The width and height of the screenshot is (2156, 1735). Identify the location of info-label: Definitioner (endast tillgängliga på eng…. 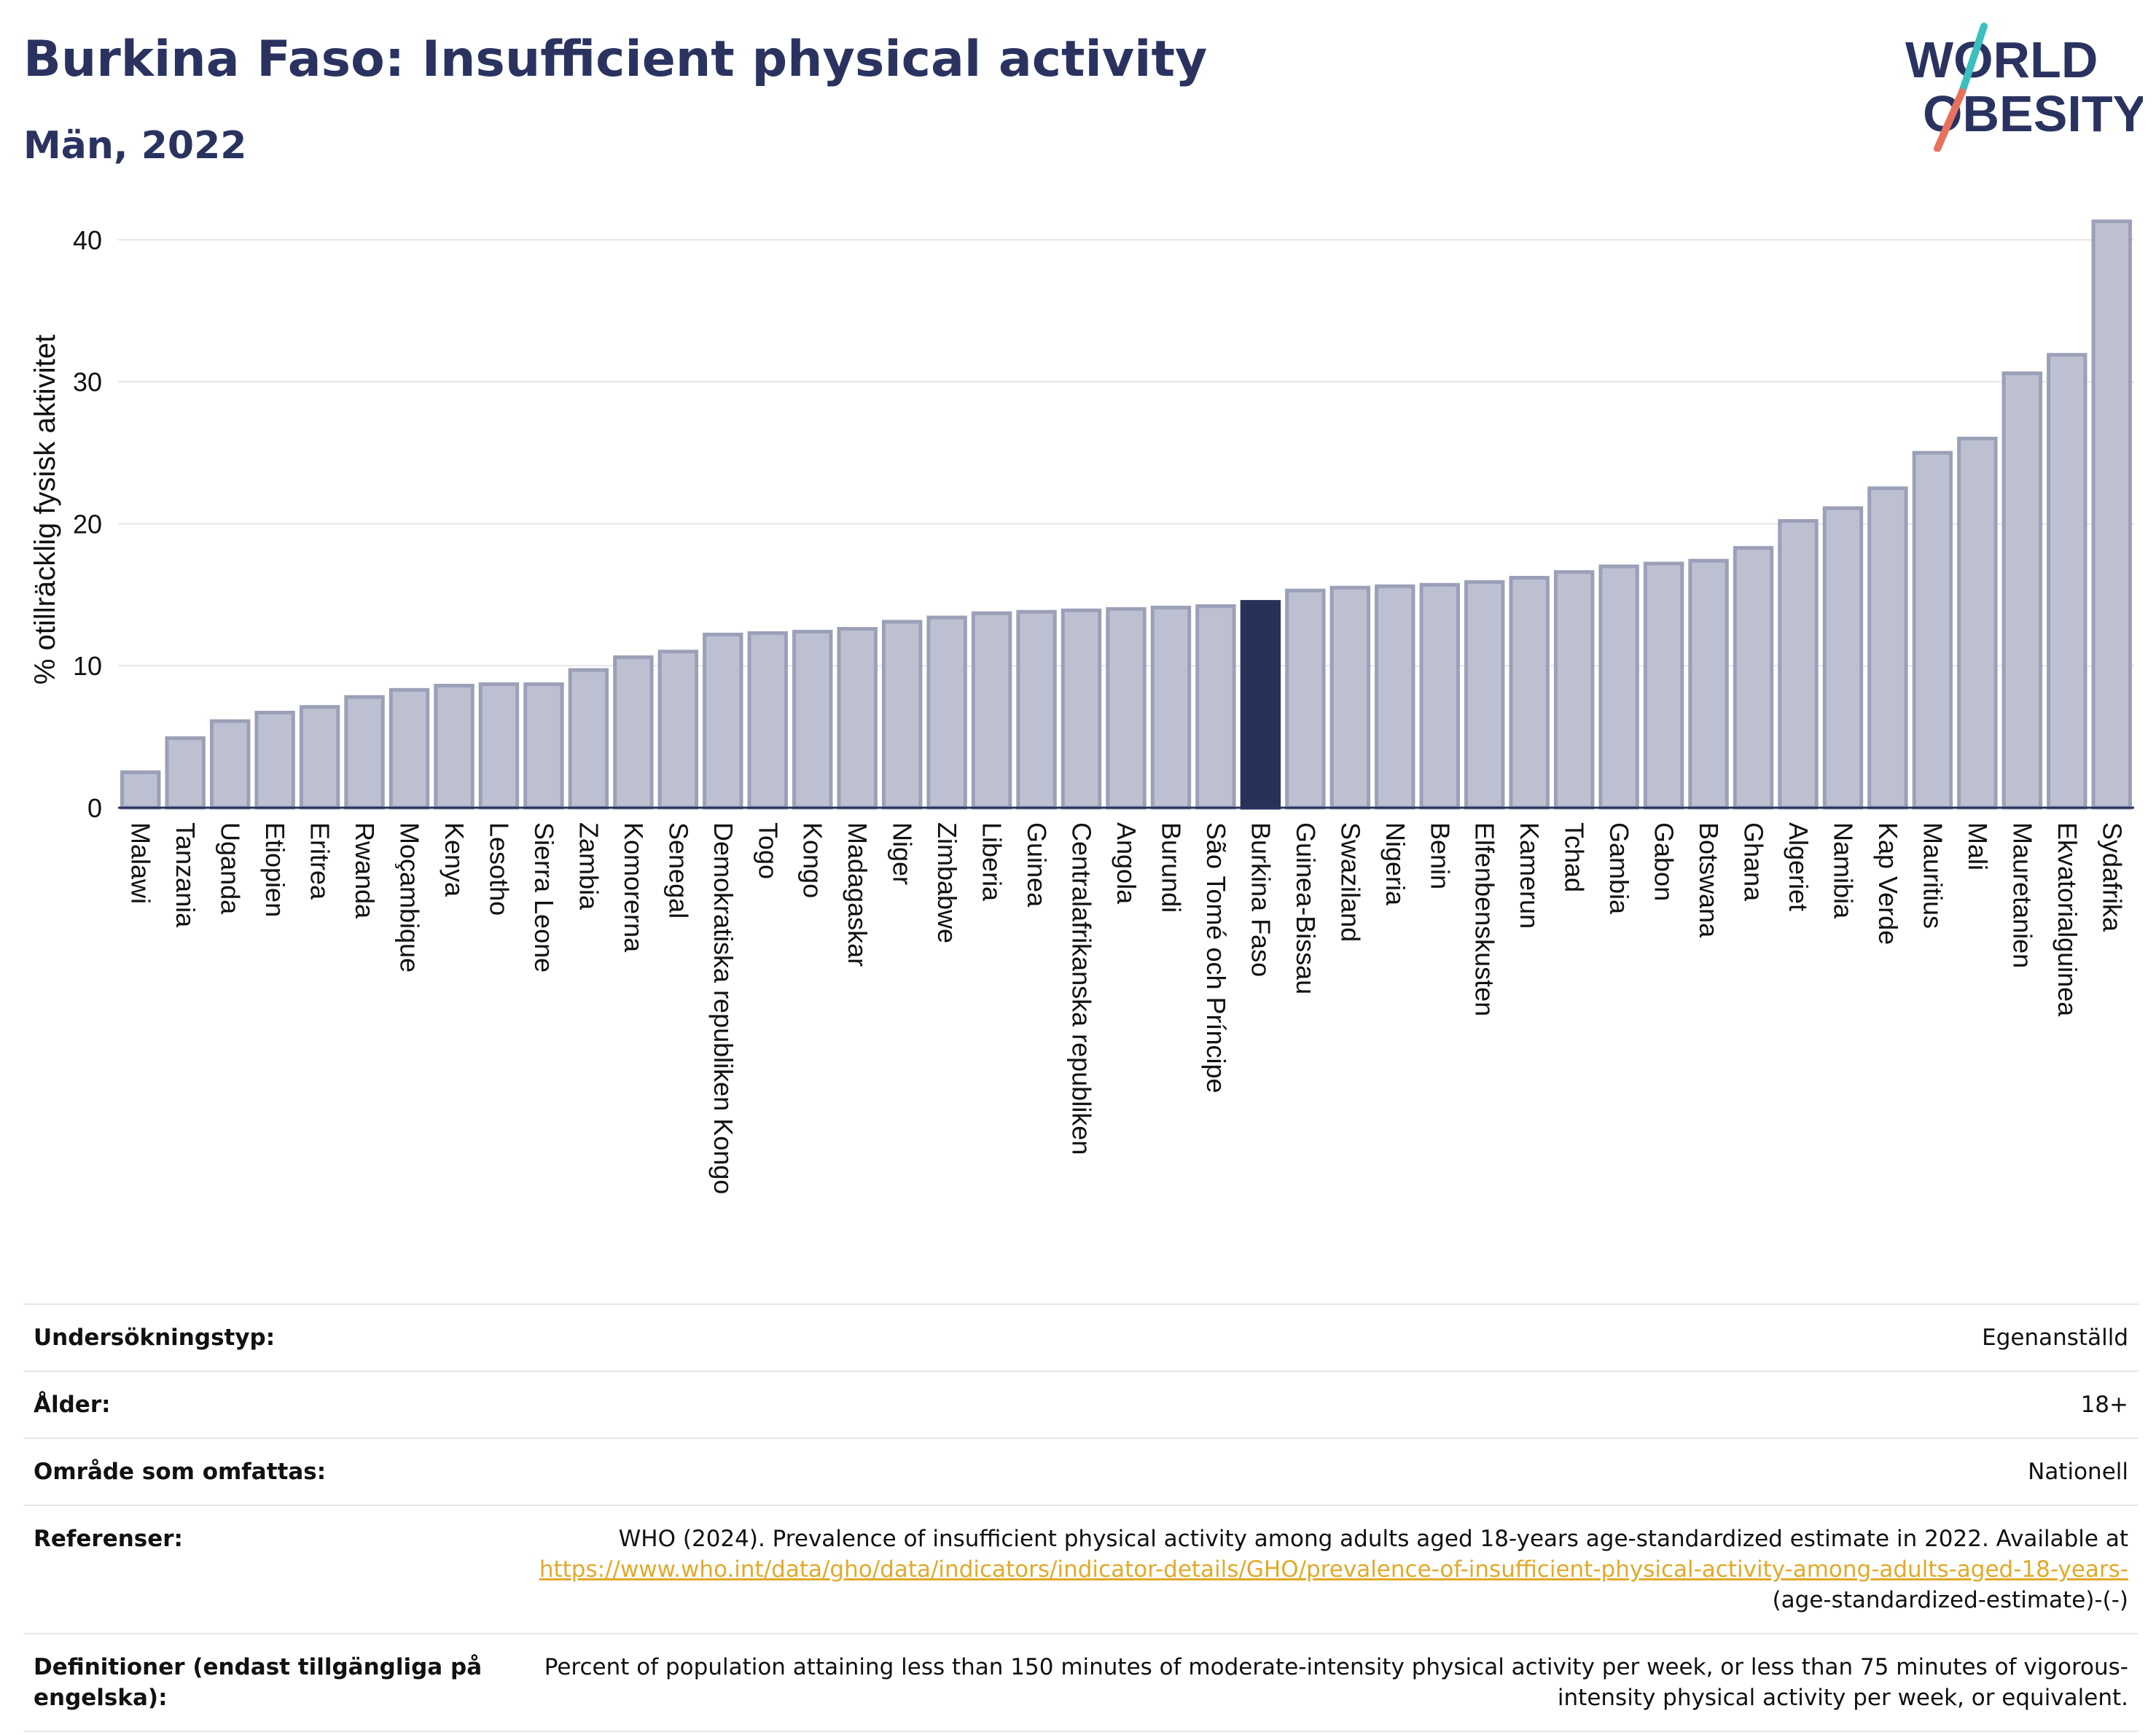
(258, 1682).